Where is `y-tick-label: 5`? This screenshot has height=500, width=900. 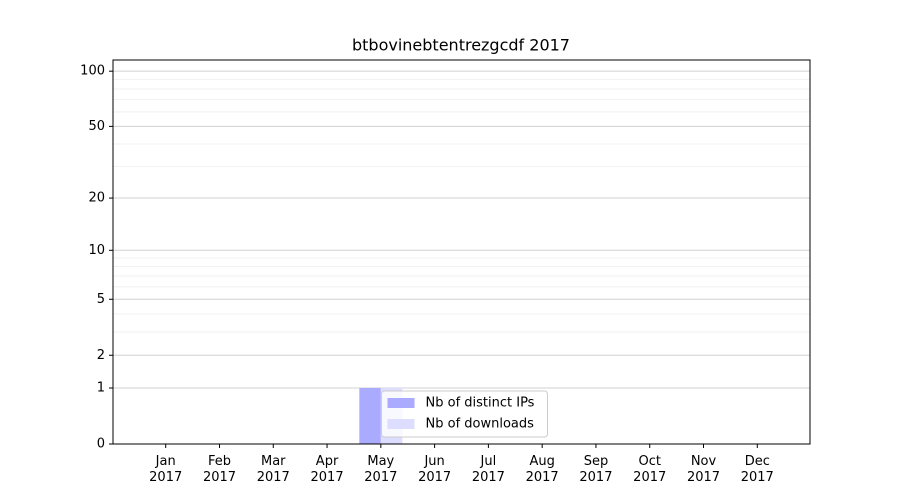
y-tick-label: 5 is located at coordinates (101, 299).